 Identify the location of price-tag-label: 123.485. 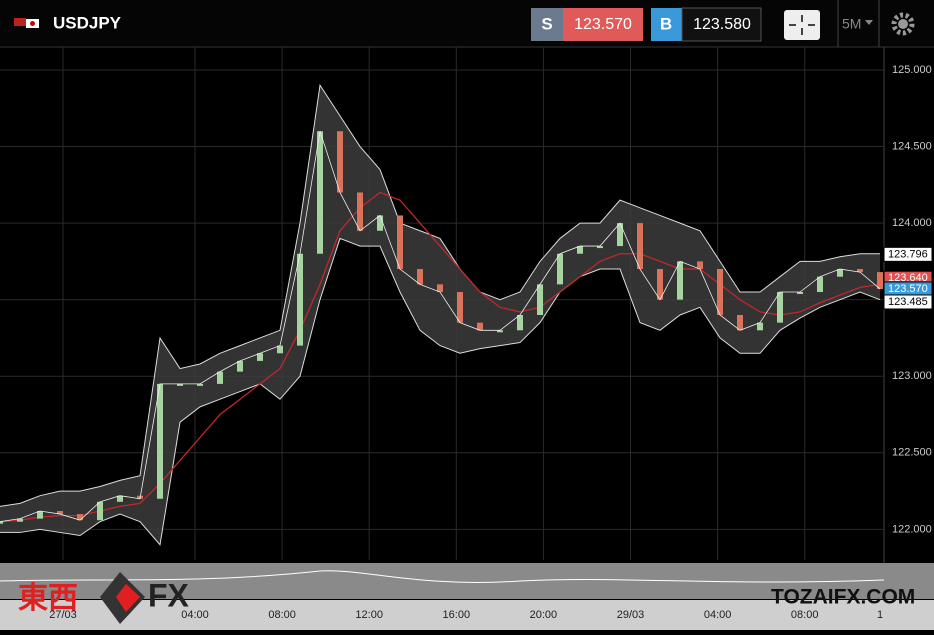
(908, 302).